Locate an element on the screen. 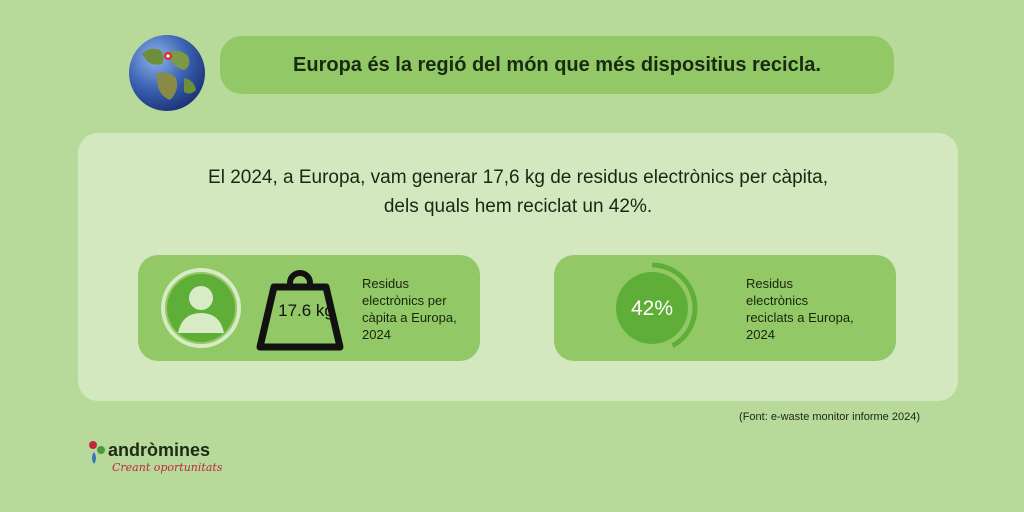 This screenshot has width=1024, height=512. logo: andròmines Creant oportunitats is located at coordinates (178, 460).